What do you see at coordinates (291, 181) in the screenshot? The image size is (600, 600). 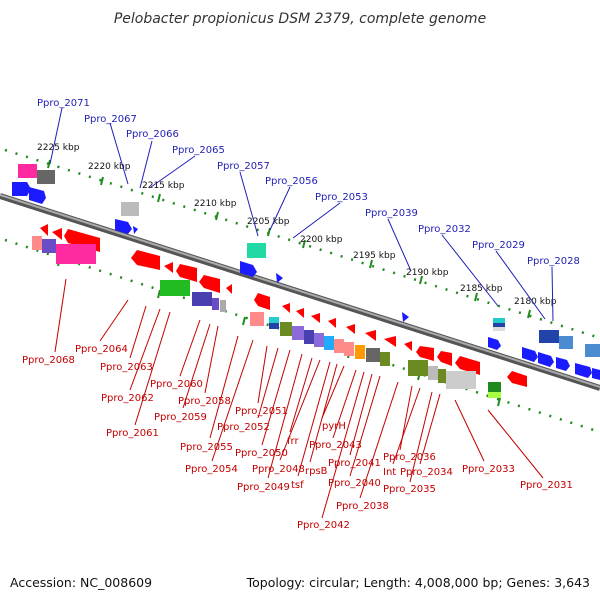 I see `gene-label: Ppro_2056` at bounding box center [291, 181].